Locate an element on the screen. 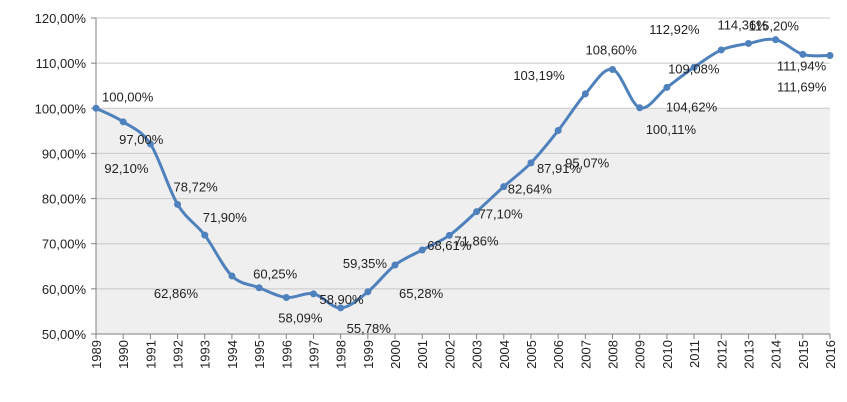 The width and height of the screenshot is (847, 402). data-label: 58,09% is located at coordinates (300, 317).